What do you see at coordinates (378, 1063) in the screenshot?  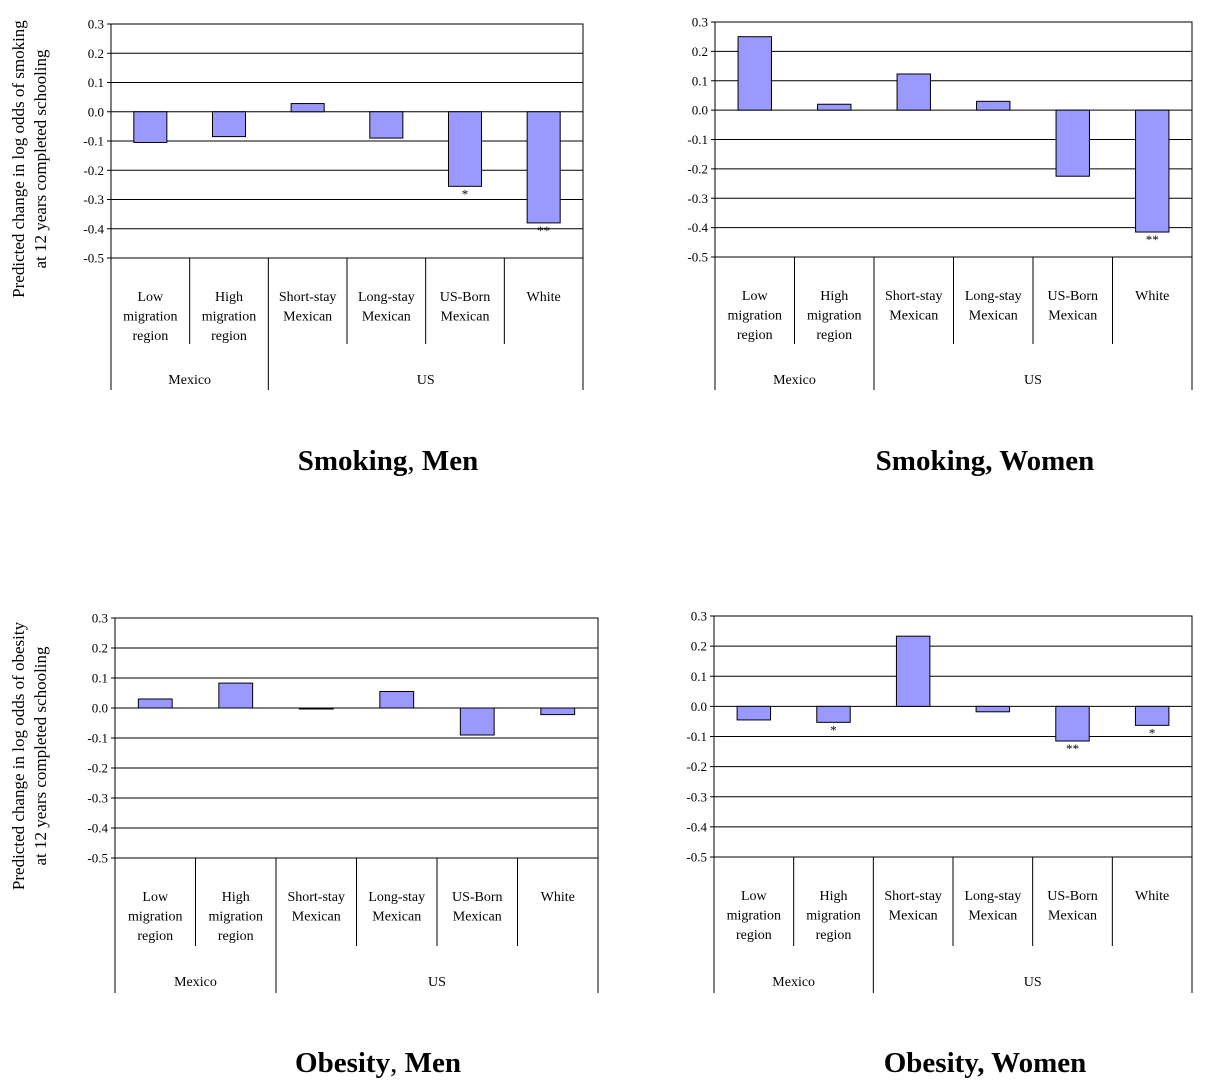 I see `chart-title: Obesity, Men` at bounding box center [378, 1063].